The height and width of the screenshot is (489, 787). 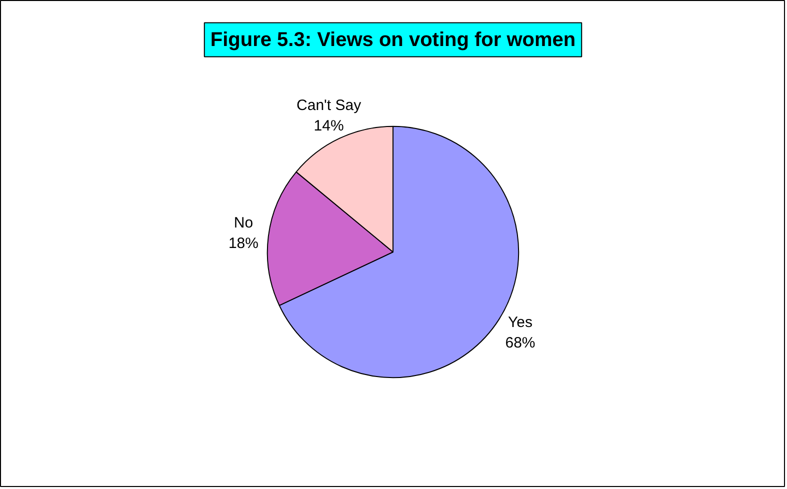 What do you see at coordinates (393, 39) in the screenshot?
I see `chart-title: Figure 5.3: Views on voting for women` at bounding box center [393, 39].